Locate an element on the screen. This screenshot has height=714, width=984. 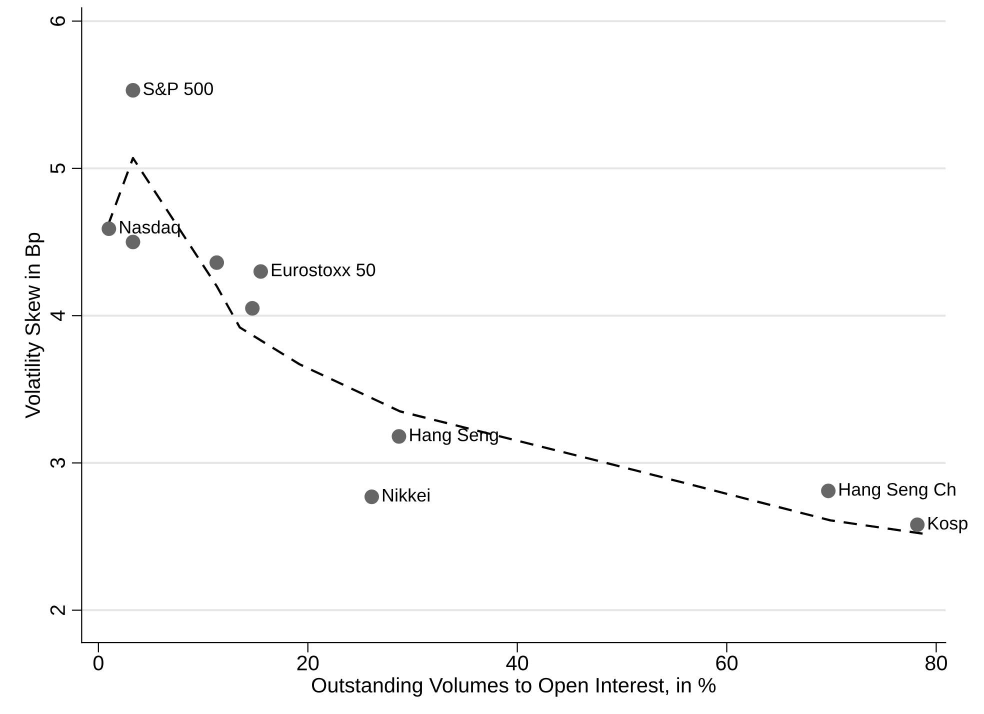
data-label: Kosp is located at coordinates (948, 525).